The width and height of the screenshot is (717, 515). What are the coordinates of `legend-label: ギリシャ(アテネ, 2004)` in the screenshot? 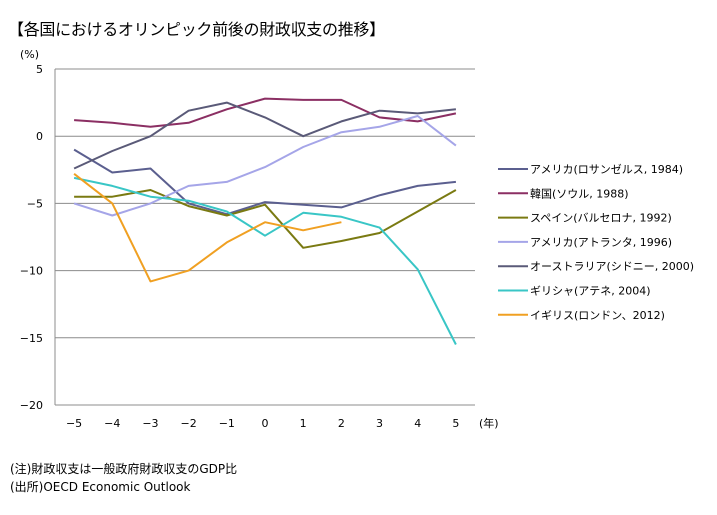 It's located at (590, 291).